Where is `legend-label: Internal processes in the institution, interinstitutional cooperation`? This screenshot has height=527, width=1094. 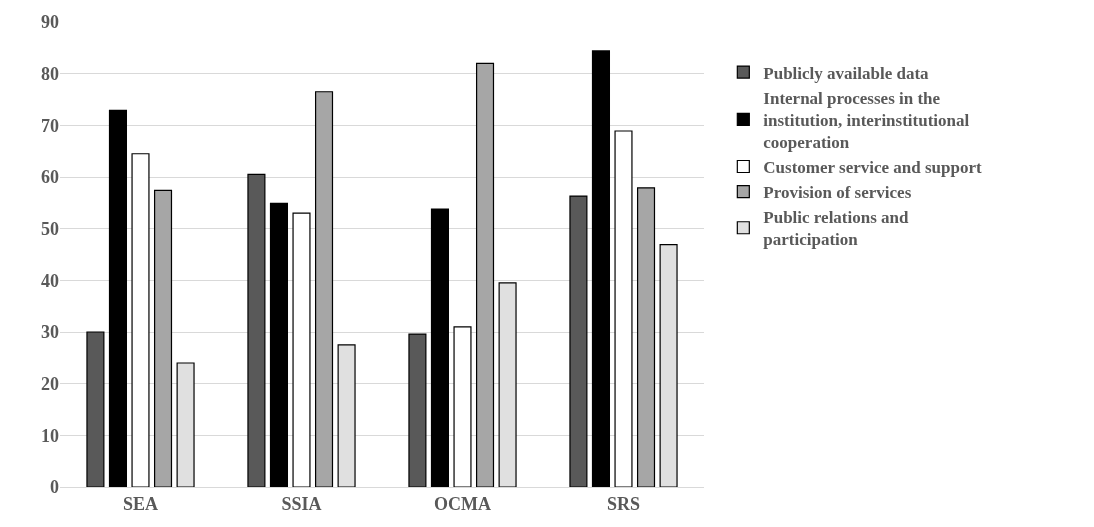
legend-label: Internal processes in the institution, interinstitutional cooperation is located at coordinates (866, 120).